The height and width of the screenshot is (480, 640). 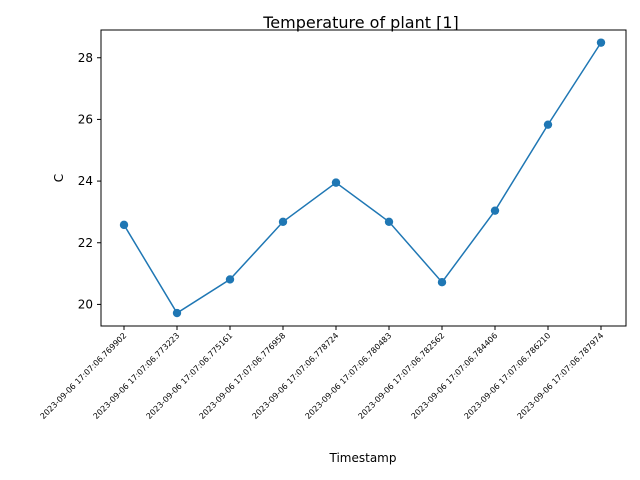 I want to click on x-tick-label: 2023-09-06 17:07:06.773223, so click(x=137, y=376).